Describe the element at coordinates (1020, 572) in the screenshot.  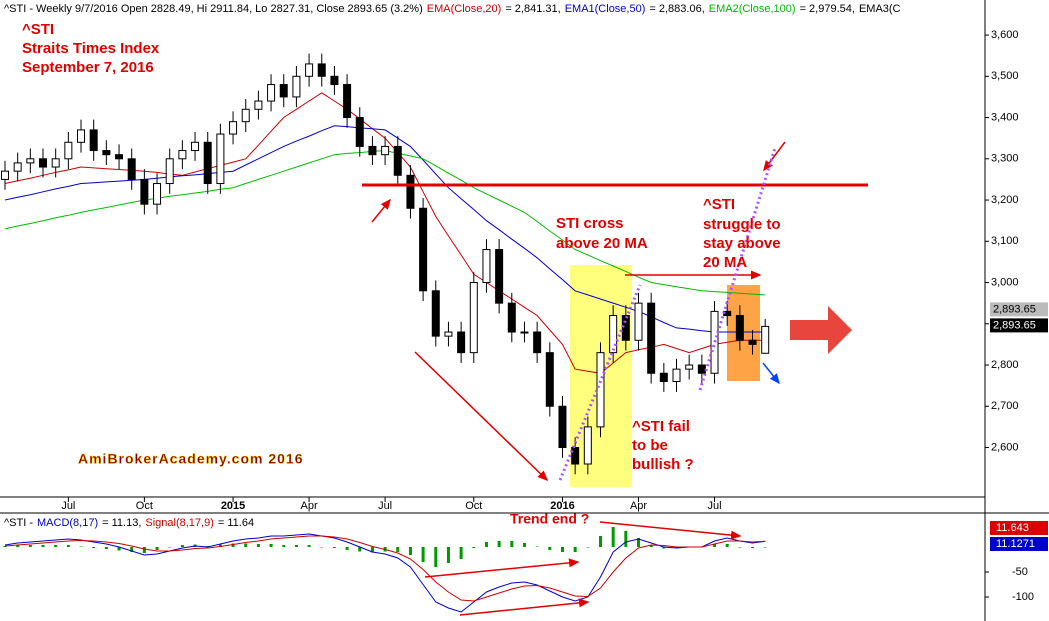
I see `y-tick-label: -50` at that location.